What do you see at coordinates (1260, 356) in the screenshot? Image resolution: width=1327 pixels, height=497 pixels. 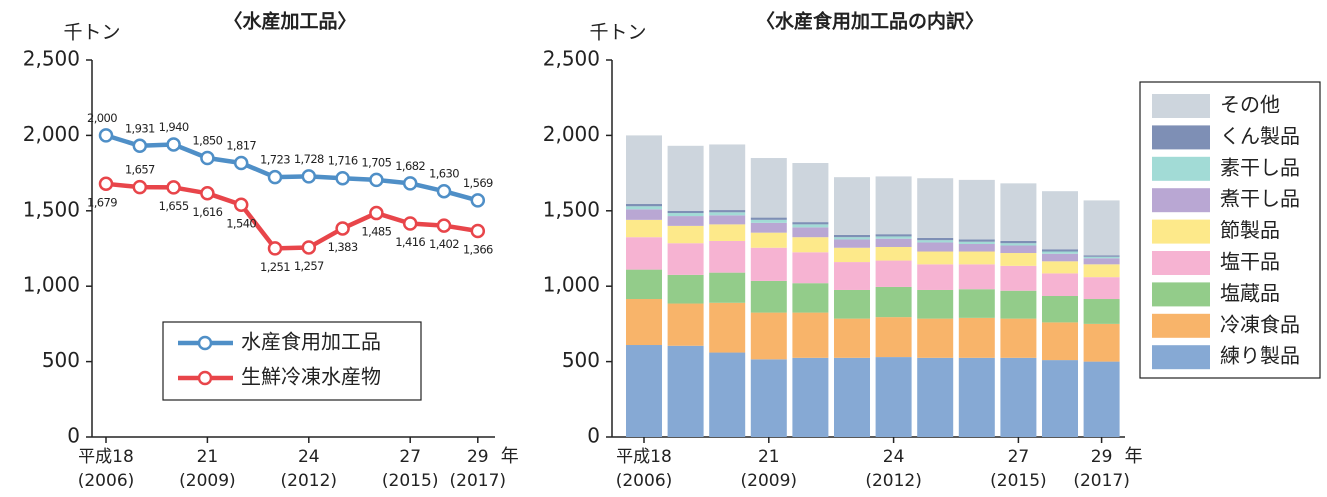 I see `legend-label: 練り製品` at bounding box center [1260, 356].